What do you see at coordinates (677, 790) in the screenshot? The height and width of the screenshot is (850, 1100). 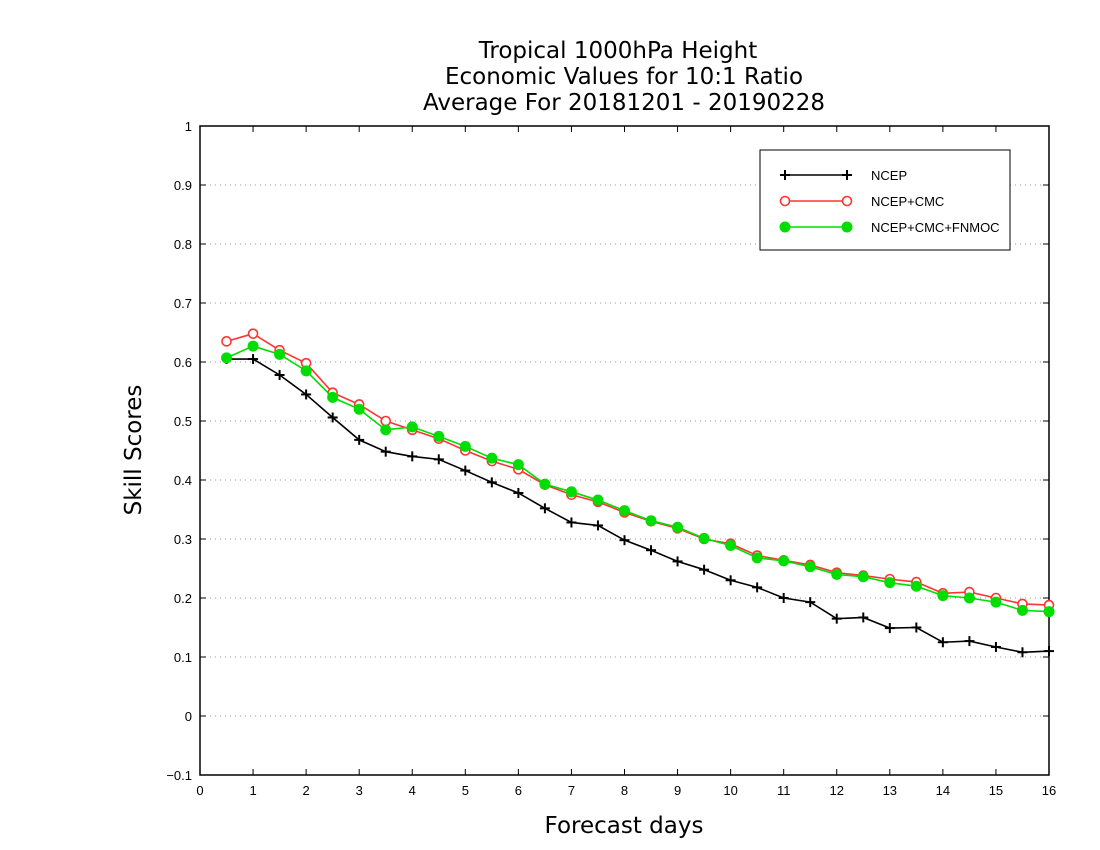 I see `x-tick-label: 9` at bounding box center [677, 790].